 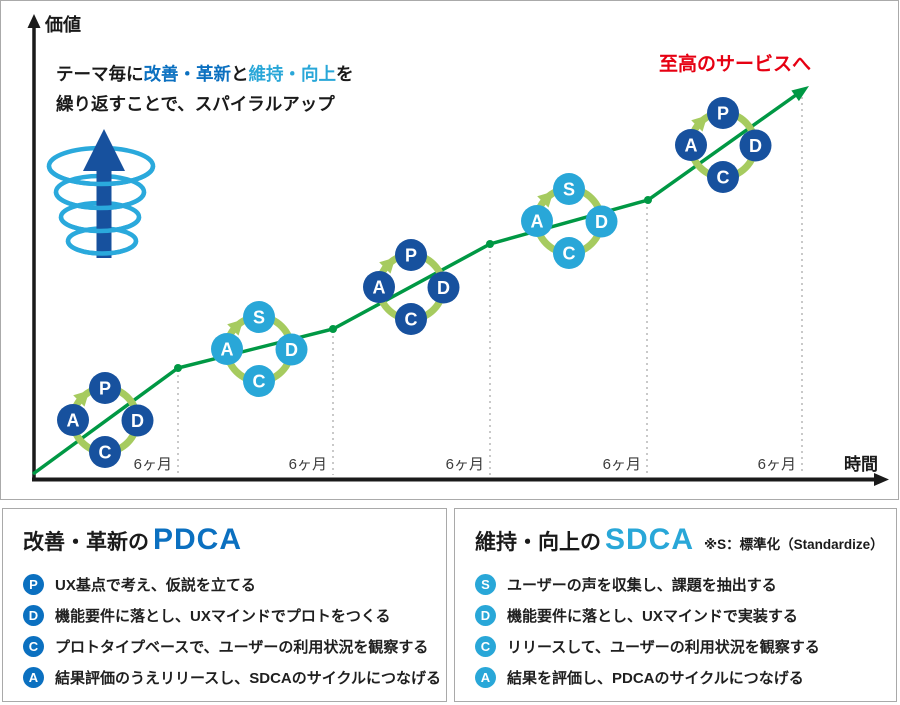 What do you see at coordinates (100, 74) in the screenshot?
I see `annotation-plain: テーマ毎に` at bounding box center [100, 74].